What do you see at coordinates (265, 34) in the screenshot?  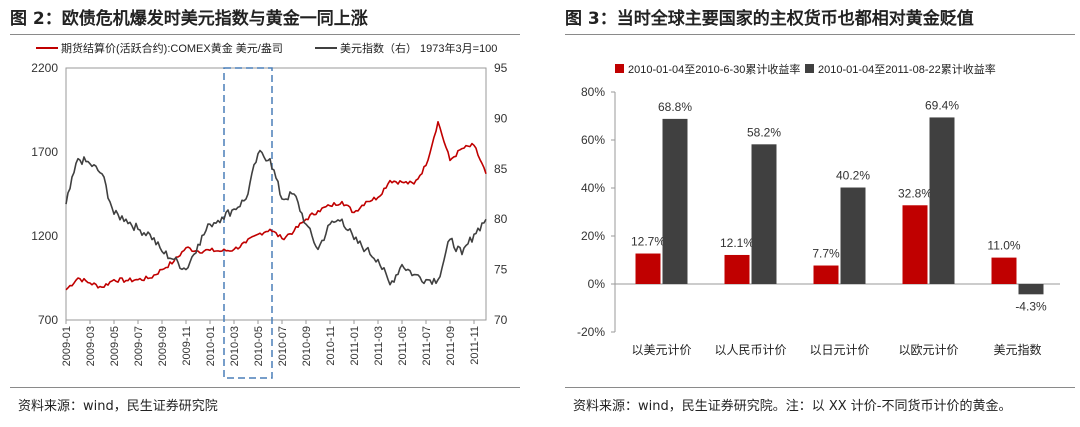 I see `left-title-divider` at bounding box center [265, 34].